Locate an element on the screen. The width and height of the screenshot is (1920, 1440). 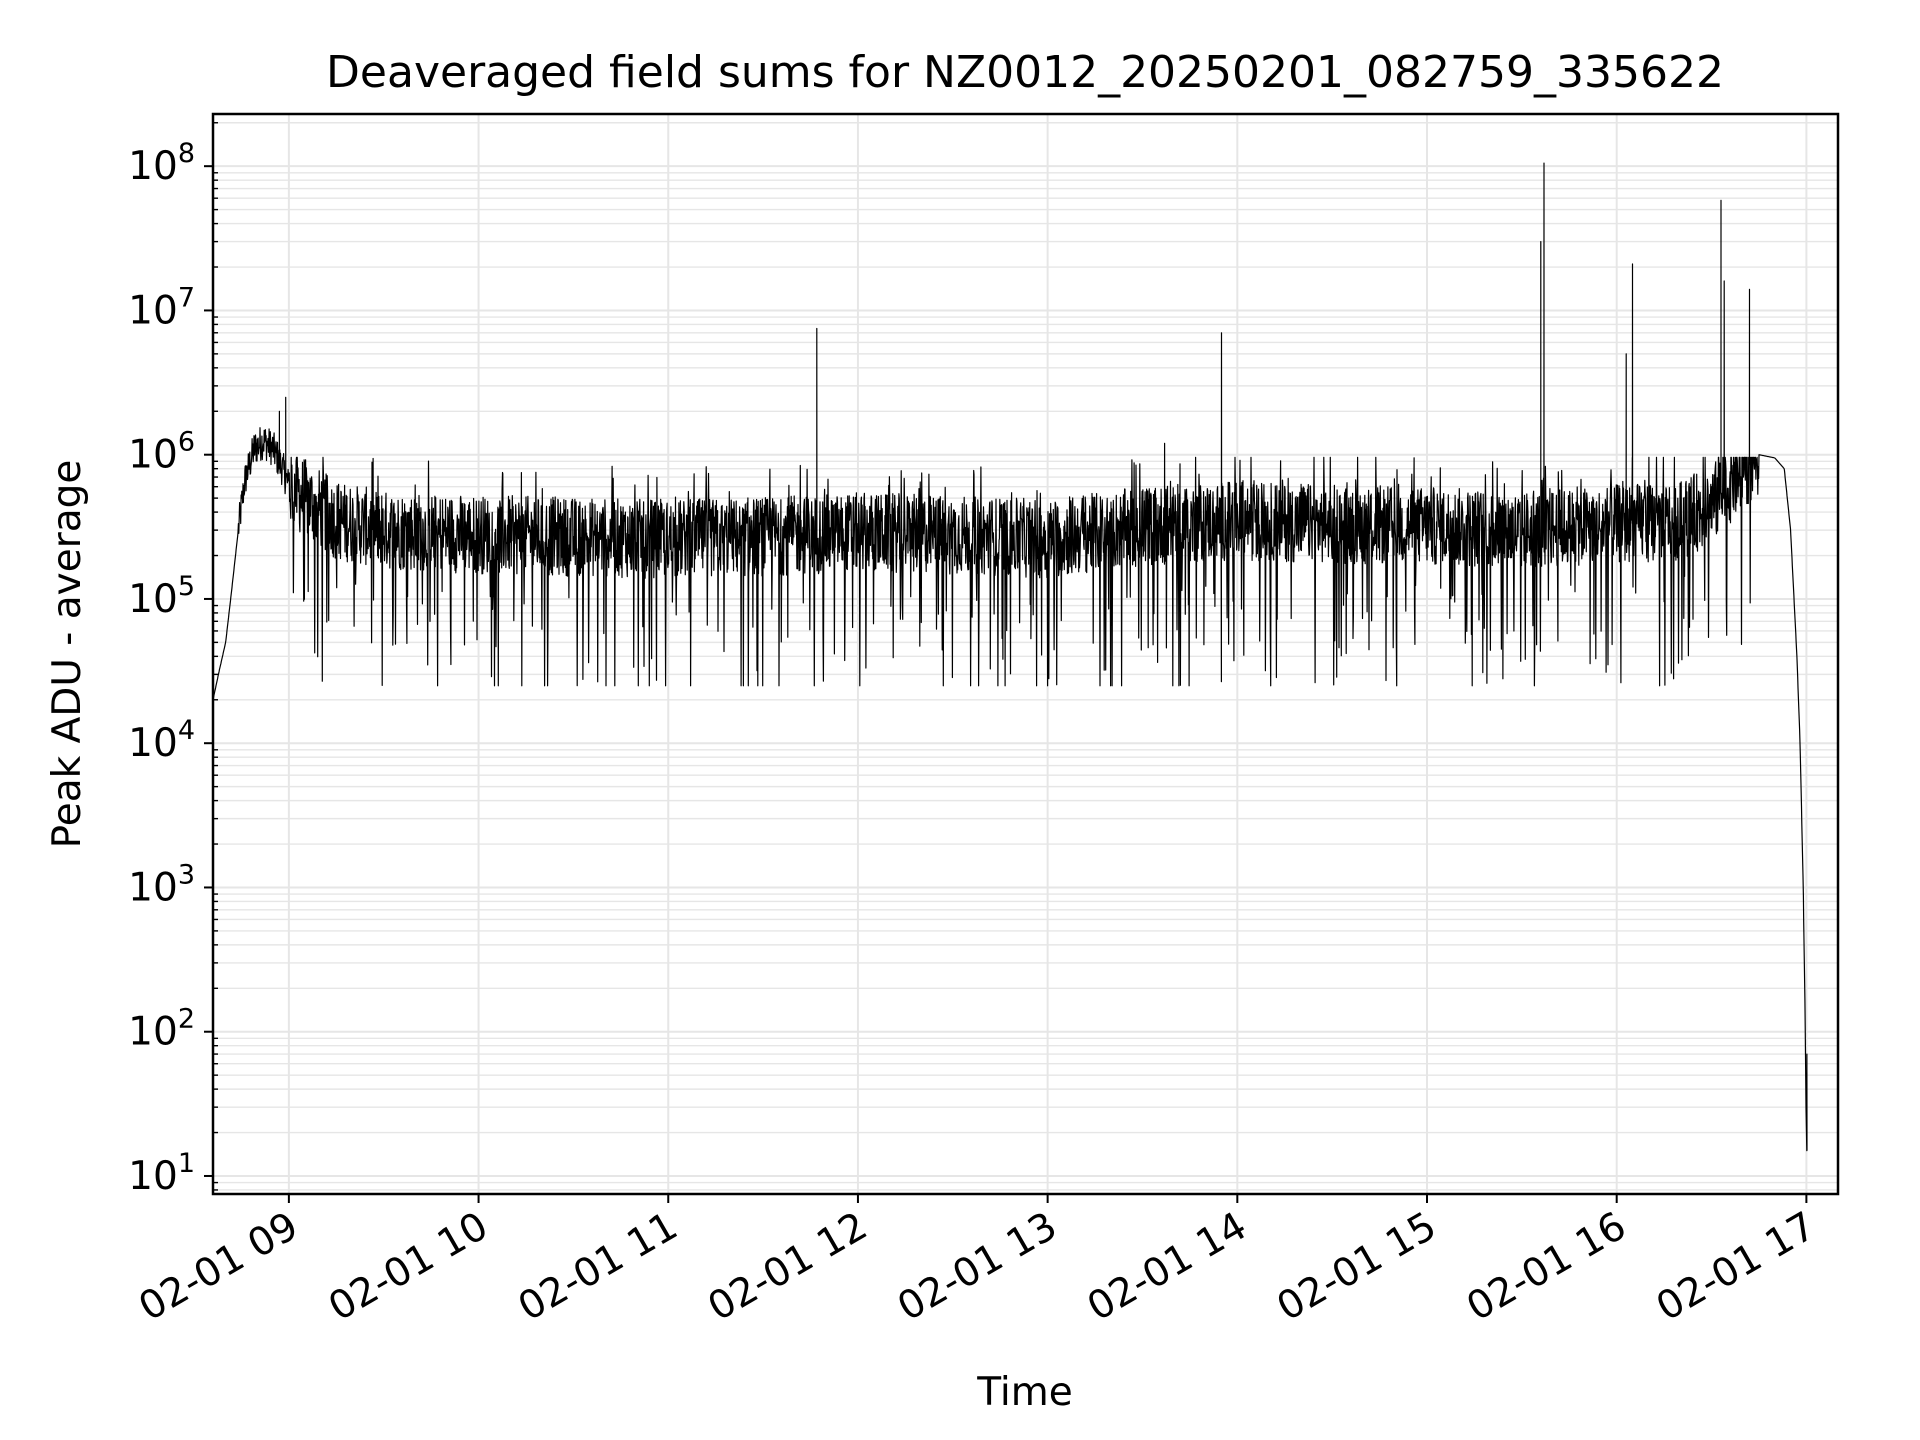
y-tick-exponent: 5 is located at coordinates (186, 586).